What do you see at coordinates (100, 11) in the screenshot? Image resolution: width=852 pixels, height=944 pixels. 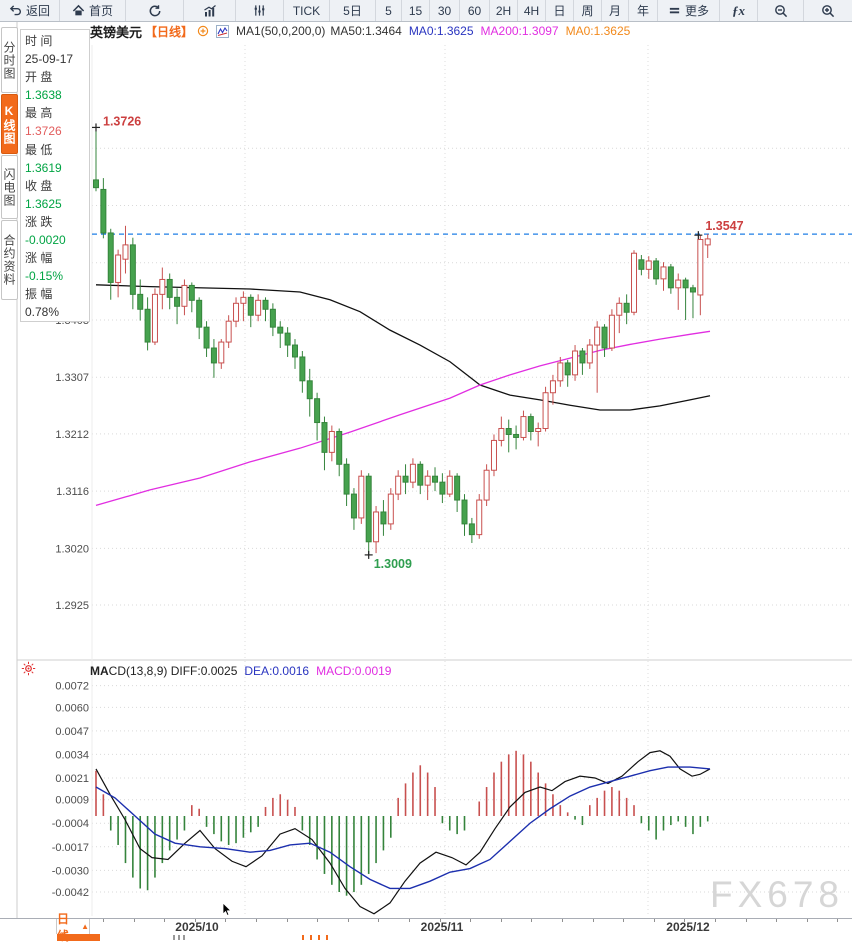 I see `home-label: 首页` at bounding box center [100, 11].